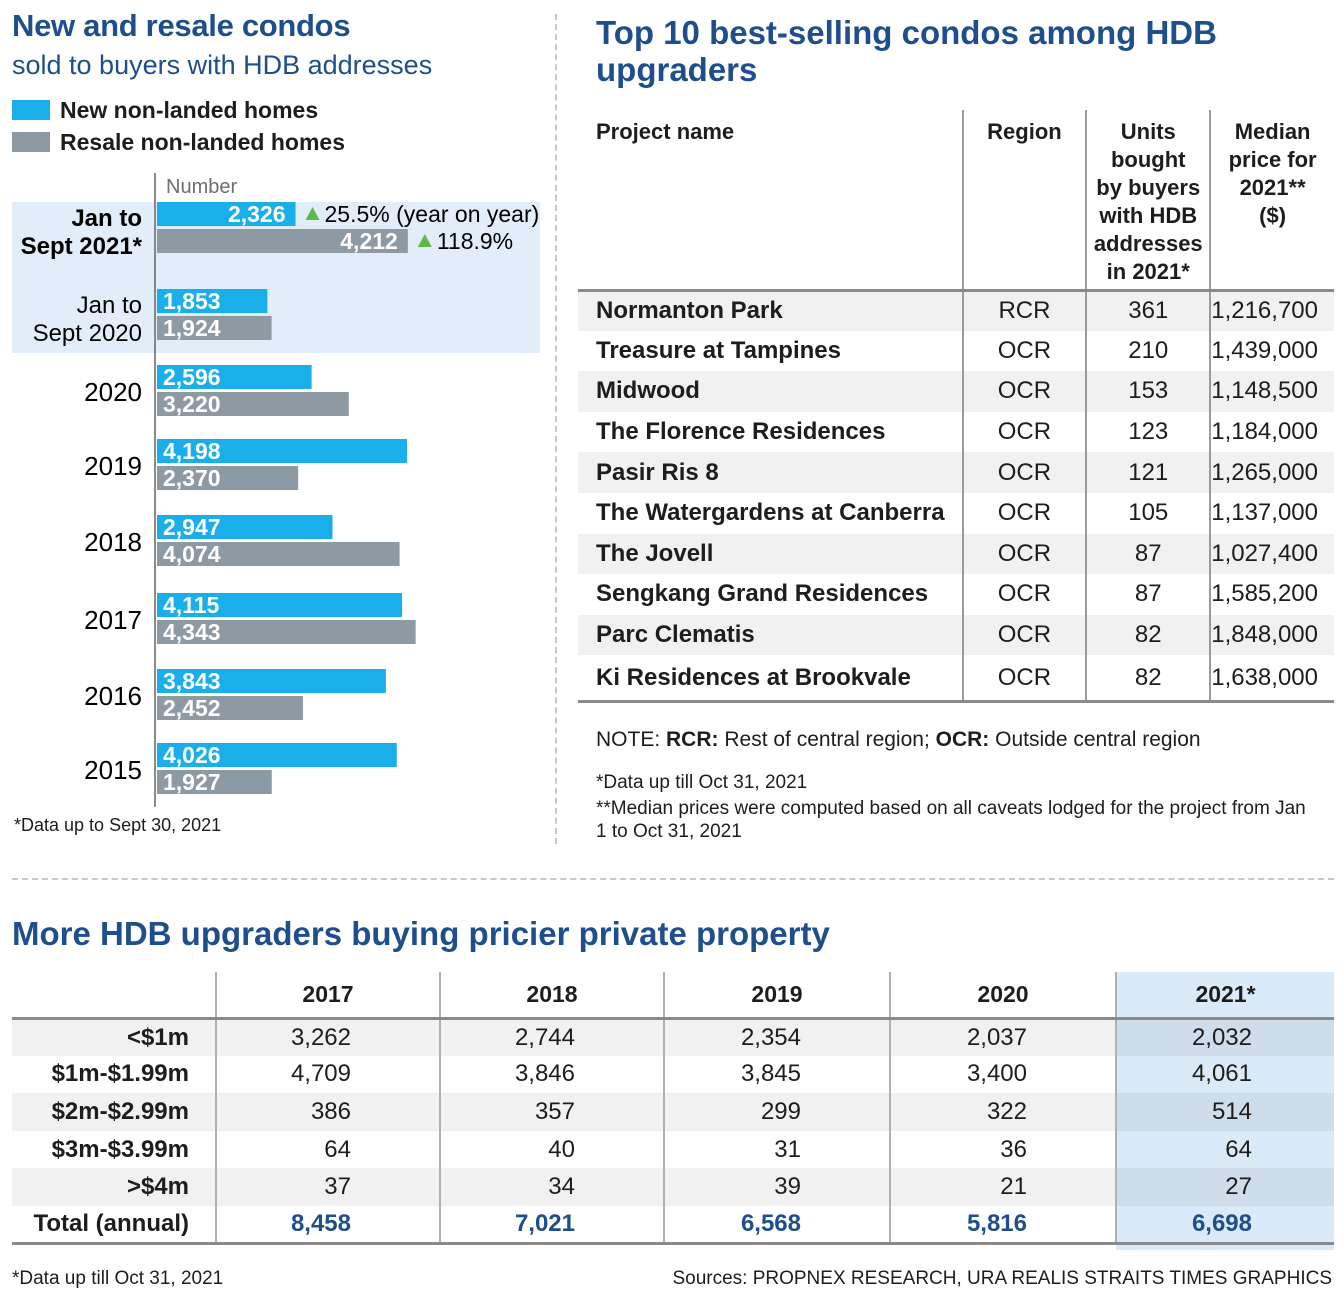 This screenshot has height=1296, width=1344. Describe the element at coordinates (770, 635) in the screenshot. I see `project-name-cell: Parc Clematis` at that location.